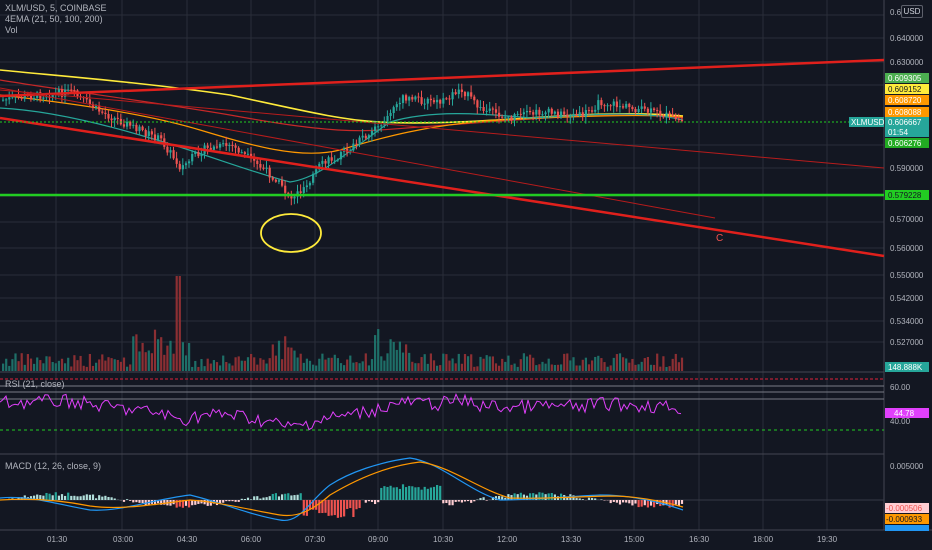 The height and width of the screenshot is (550, 932). I want to click on volume-legend: Vol, so click(11, 30).